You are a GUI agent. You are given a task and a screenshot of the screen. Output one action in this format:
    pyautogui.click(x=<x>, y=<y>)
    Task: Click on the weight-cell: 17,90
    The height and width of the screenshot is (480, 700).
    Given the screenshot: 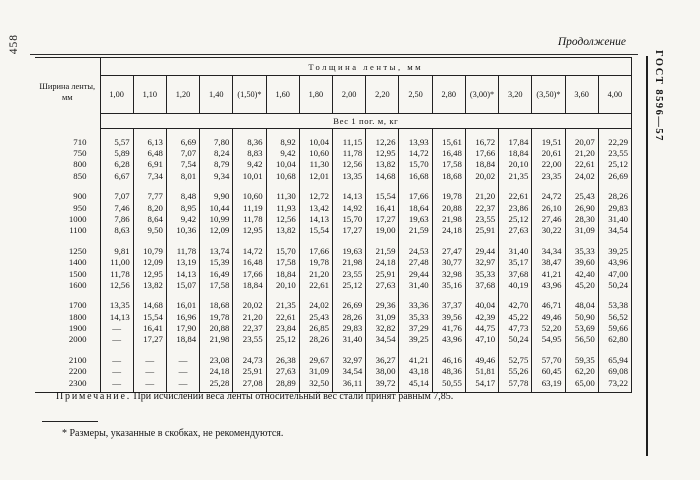 What is the action you would take?
    pyautogui.click(x=182, y=327)
    